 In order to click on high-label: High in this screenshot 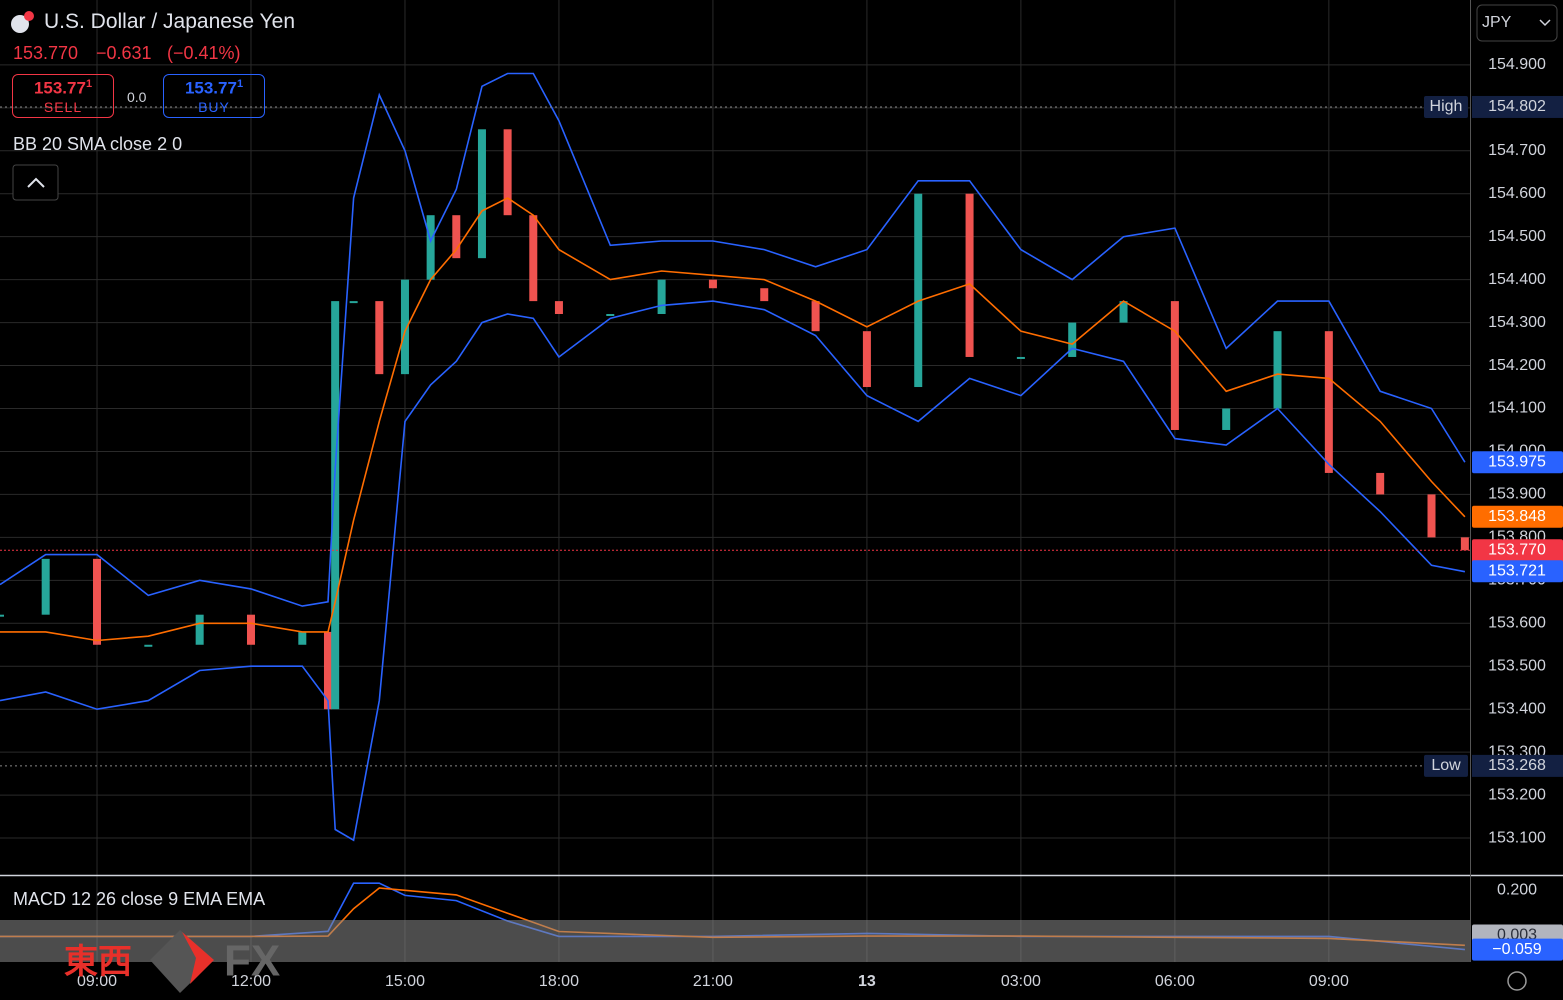, I will do `click(1446, 106)`.